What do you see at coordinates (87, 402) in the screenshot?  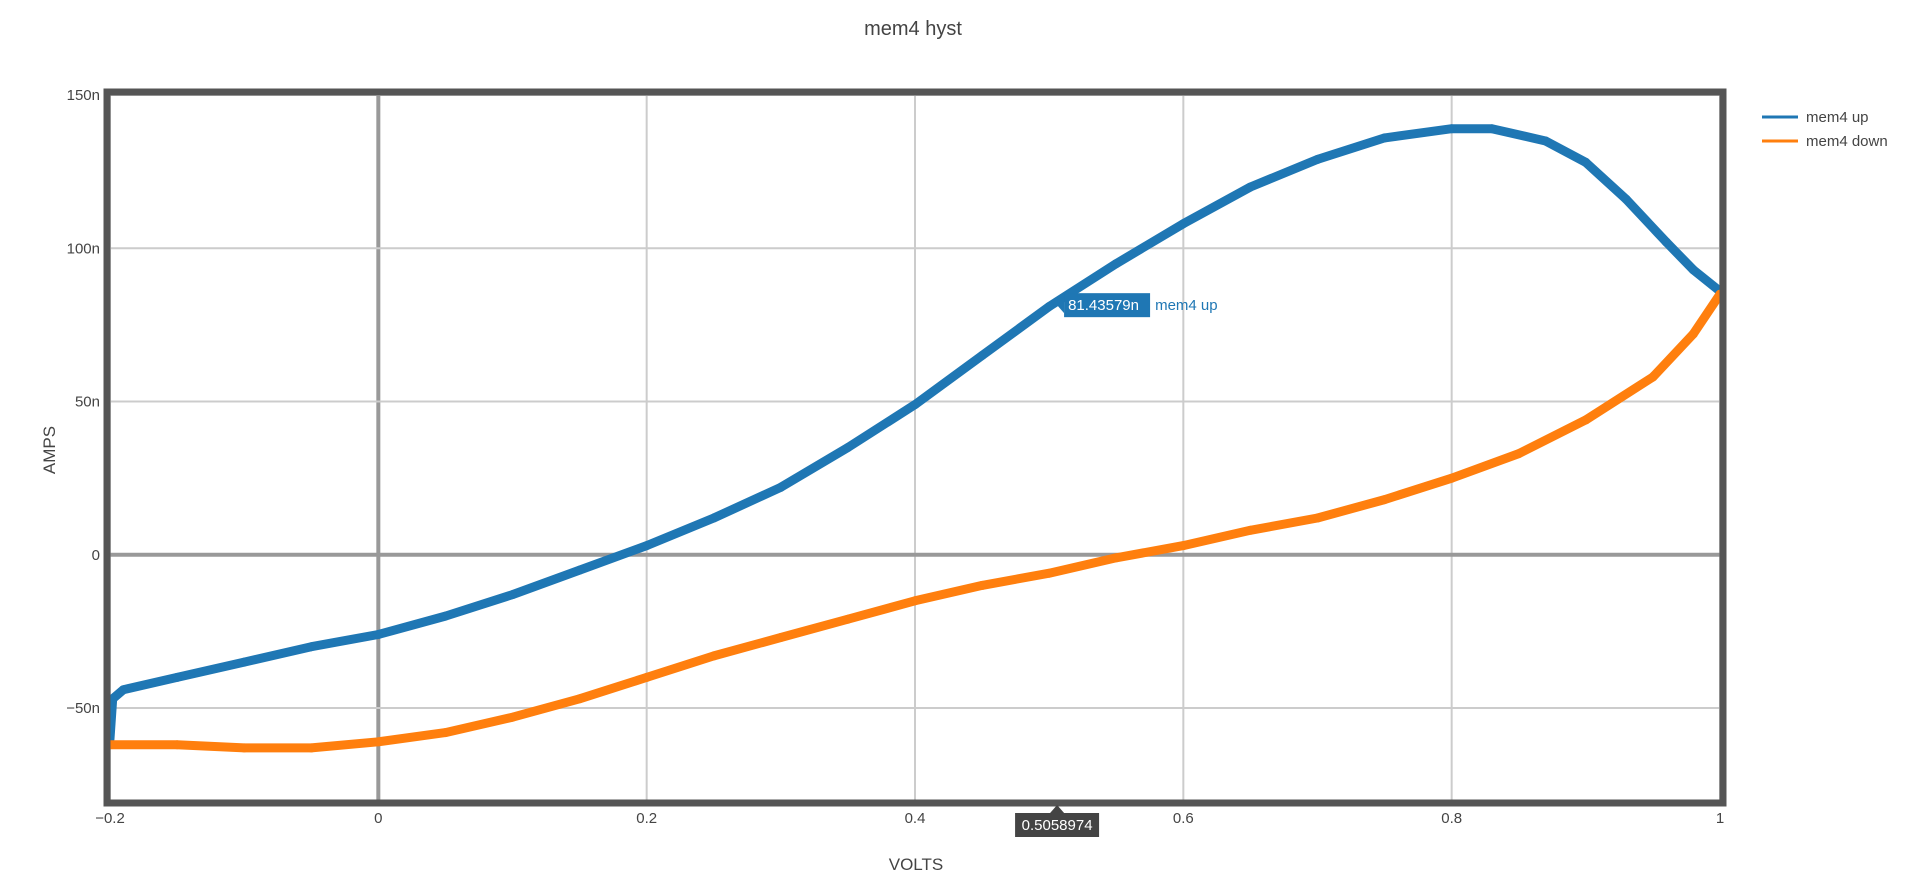 I see `y-tick-label: 50n` at bounding box center [87, 402].